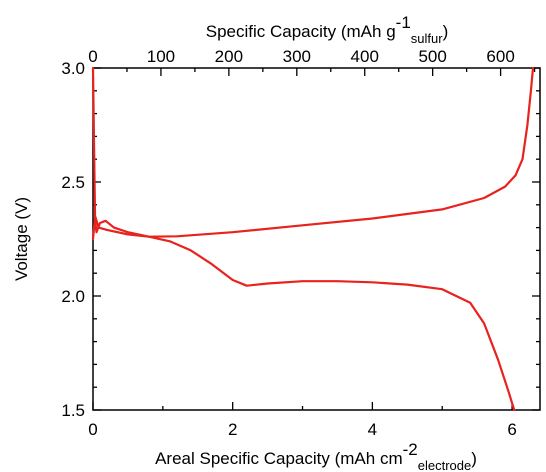  I want to click on x-top-tick-label: 500, so click(432, 56).